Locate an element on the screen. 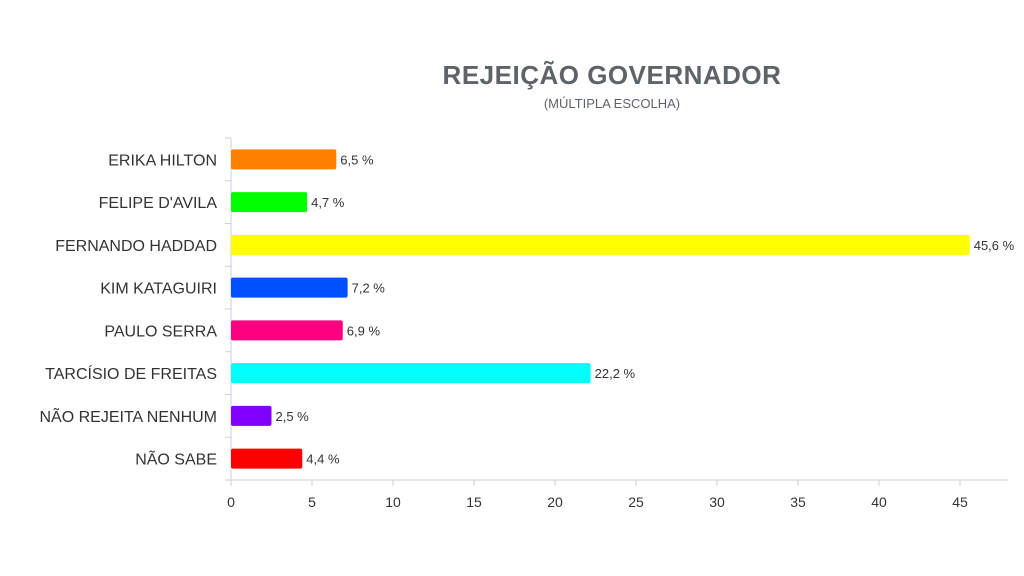  x-tick-label: 5 is located at coordinates (312, 502).